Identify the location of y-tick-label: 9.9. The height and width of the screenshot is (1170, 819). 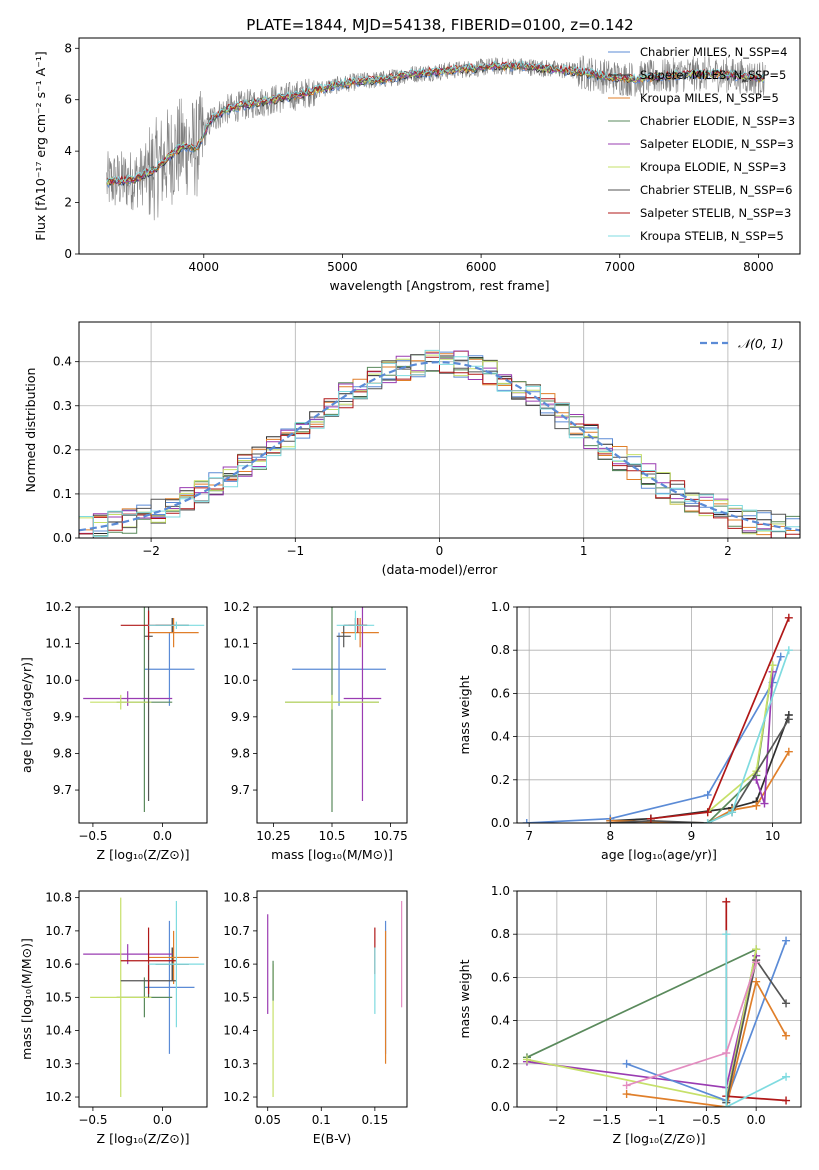
(62, 717).